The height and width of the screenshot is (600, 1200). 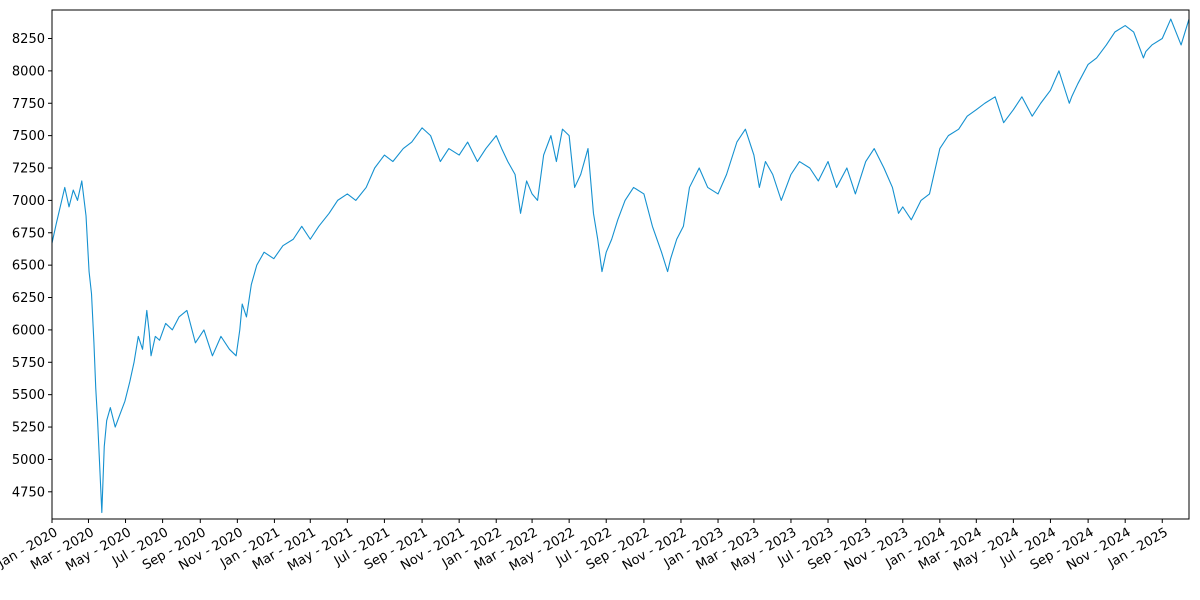 I want to click on y-tick-label: 5500, so click(x=28, y=395).